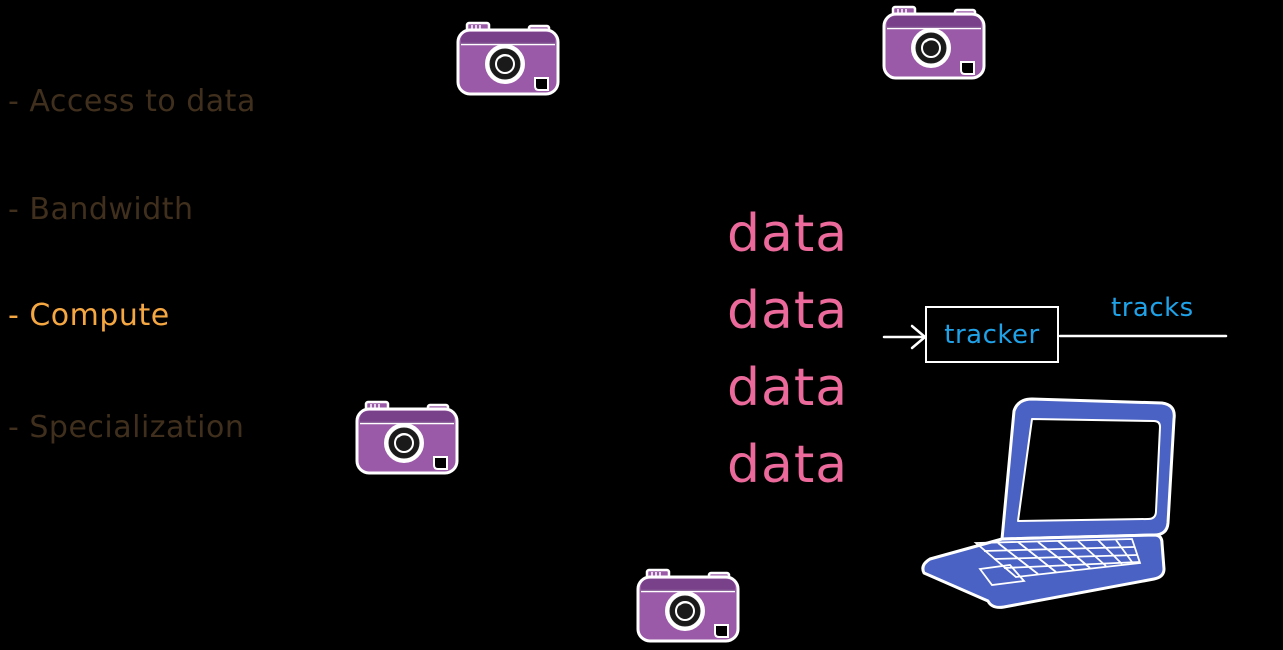 This screenshot has height=650, width=1283. What do you see at coordinates (101, 209) in the screenshot?
I see `bullet-bandwidth: - Bandwidth` at bounding box center [101, 209].